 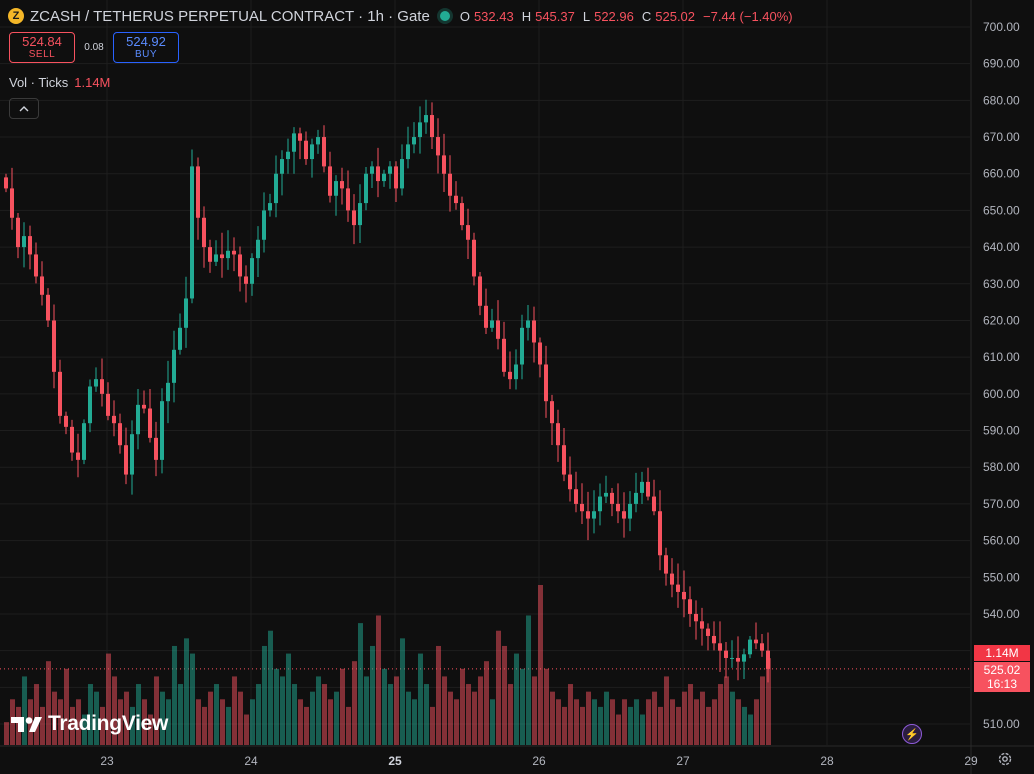 I want to click on price-tick-label: 650.00, so click(x=1001, y=210).